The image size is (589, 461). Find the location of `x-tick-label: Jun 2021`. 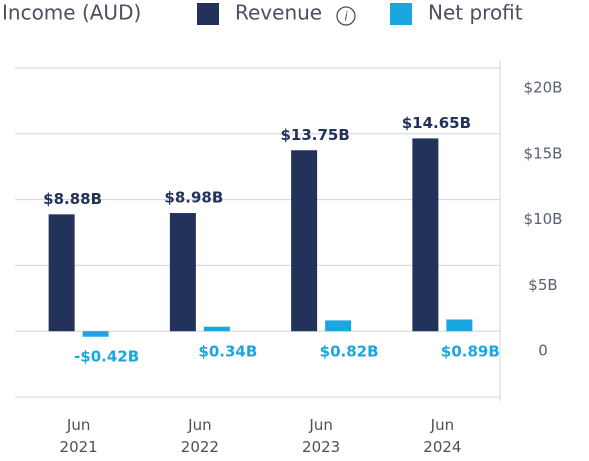

x-tick-label: Jun 2021 is located at coordinates (79, 436).